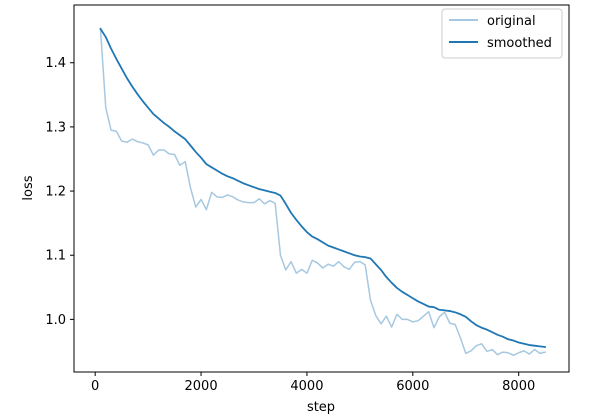  What do you see at coordinates (28, 187) in the screenshot?
I see `y-axis-label: loss` at bounding box center [28, 187].